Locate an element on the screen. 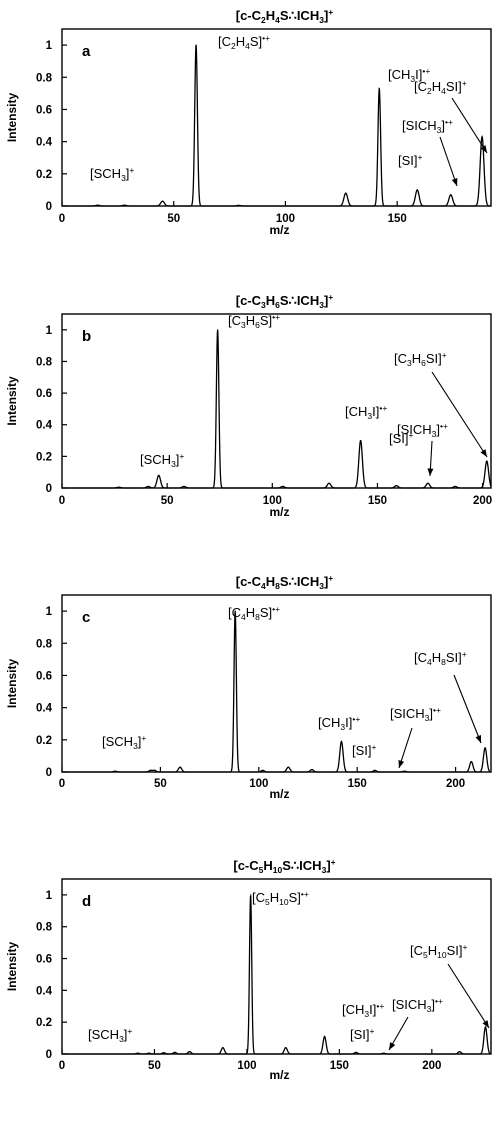 The height and width of the screenshot is (1133, 500). chart-title: [c-C5H10S∴ICH3]+ is located at coordinates (284, 866).